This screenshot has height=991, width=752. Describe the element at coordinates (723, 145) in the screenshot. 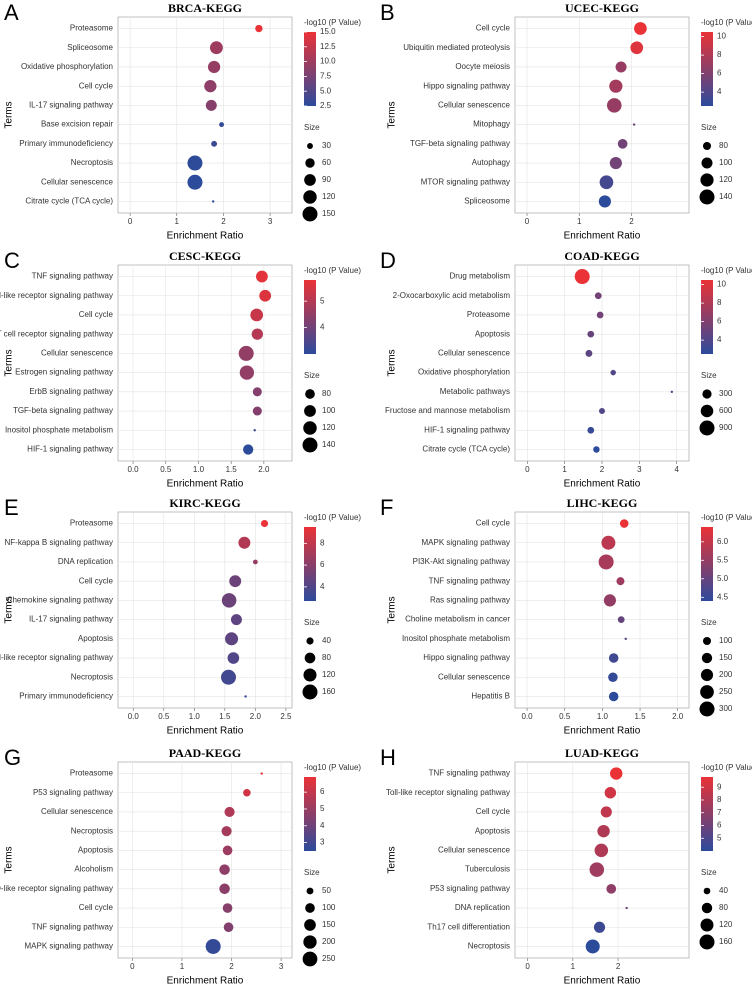

I see `size-key-label: 80` at that location.